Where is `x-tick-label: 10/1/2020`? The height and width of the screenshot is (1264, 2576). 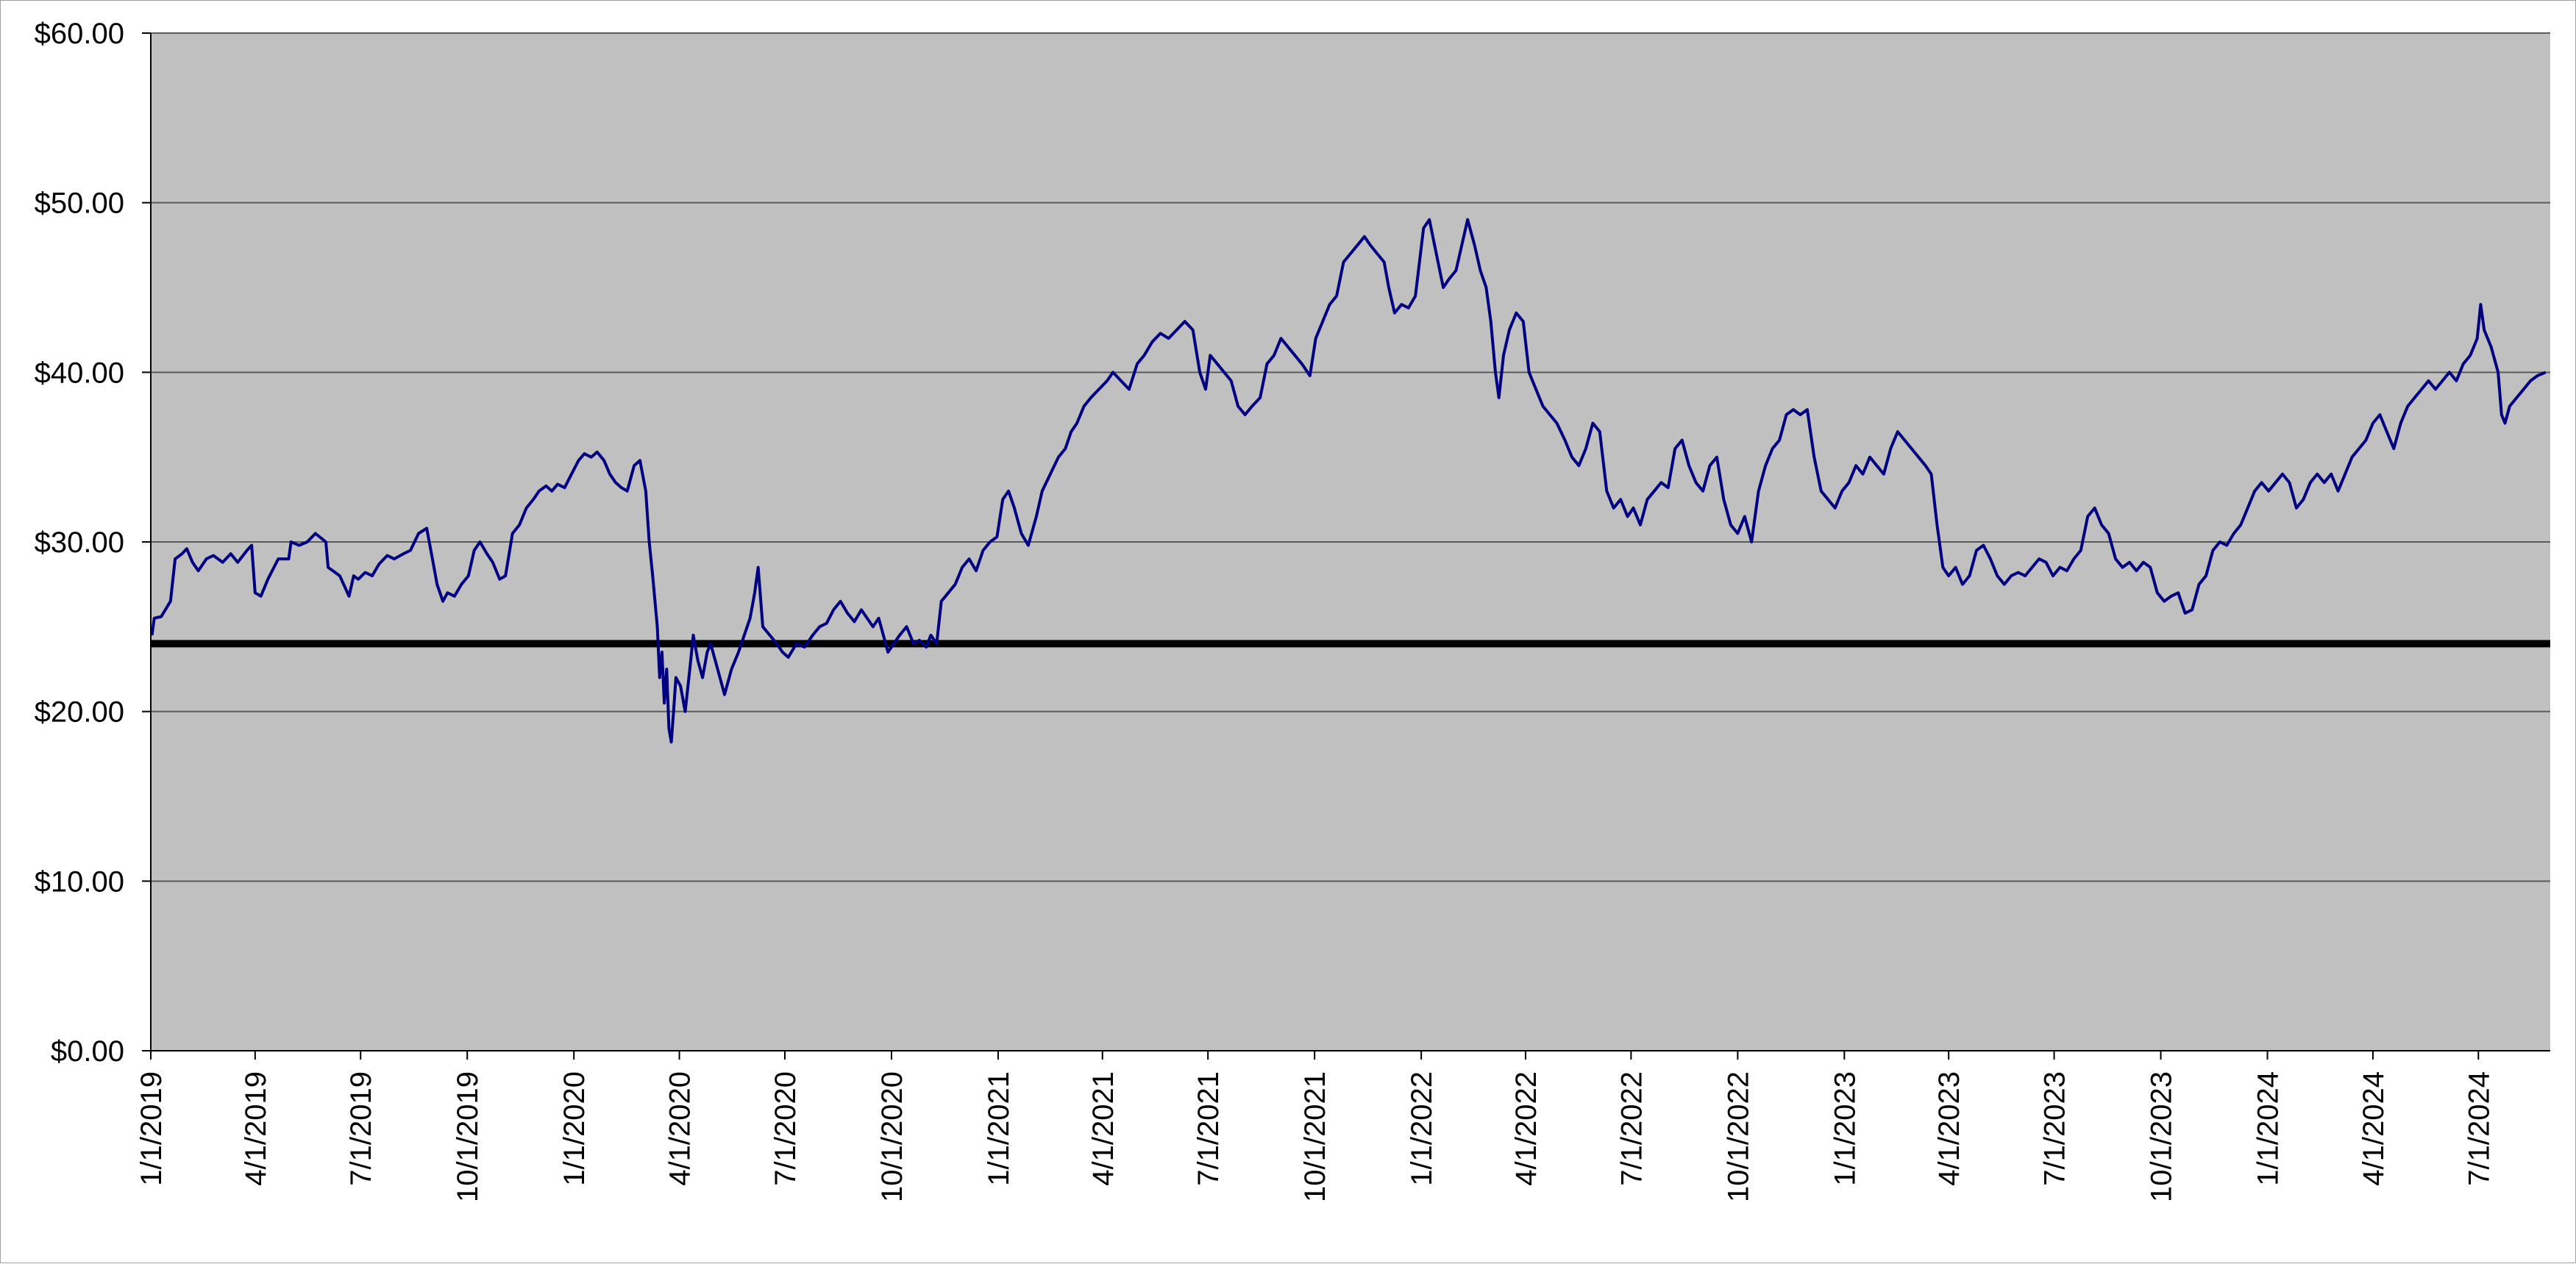 x-tick-label: 10/1/2020 is located at coordinates (892, 1136).